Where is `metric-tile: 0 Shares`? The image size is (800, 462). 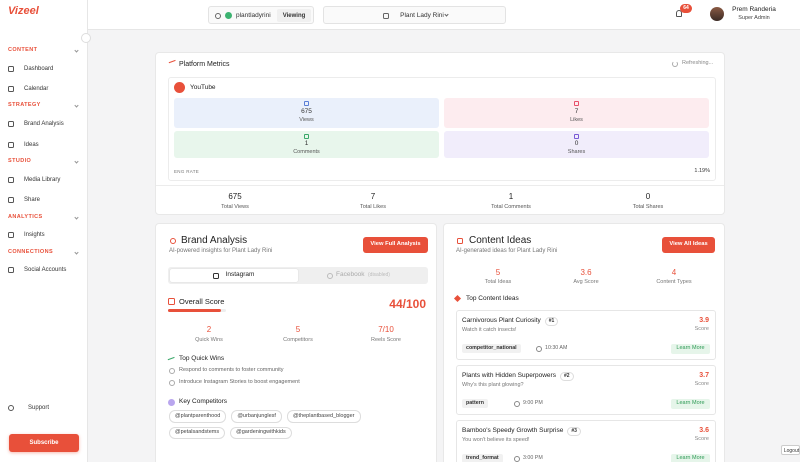 metric-tile: 0 Shares is located at coordinates (576, 144).